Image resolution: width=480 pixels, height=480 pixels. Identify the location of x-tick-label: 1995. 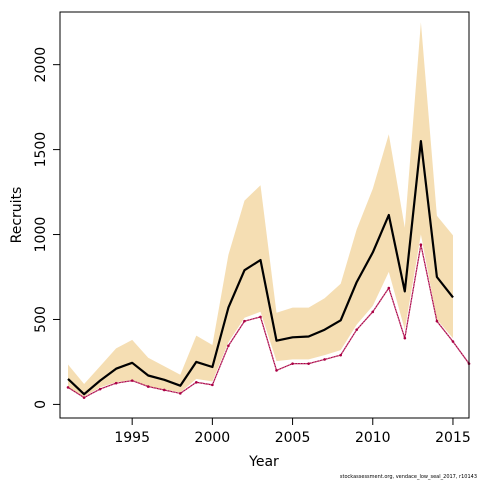
(132, 438).